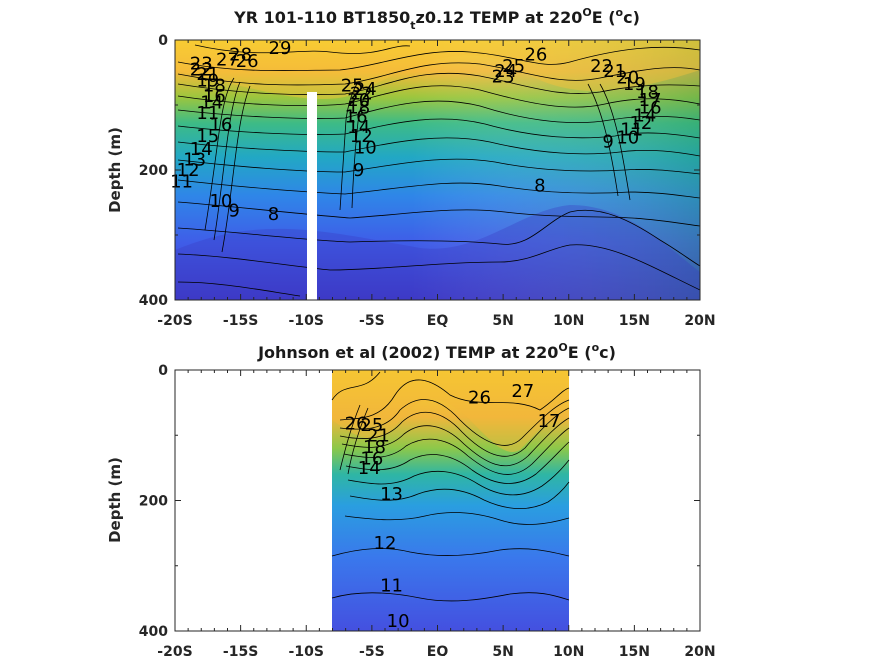 The image size is (875, 656). I want to click on panel-1-cold-layer, so click(437, 252).